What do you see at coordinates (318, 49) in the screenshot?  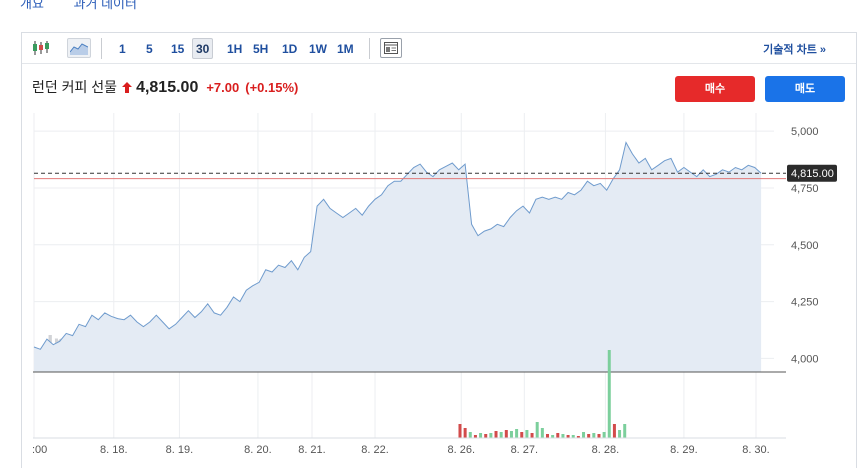 I see `interval-1w: 1W` at bounding box center [318, 49].